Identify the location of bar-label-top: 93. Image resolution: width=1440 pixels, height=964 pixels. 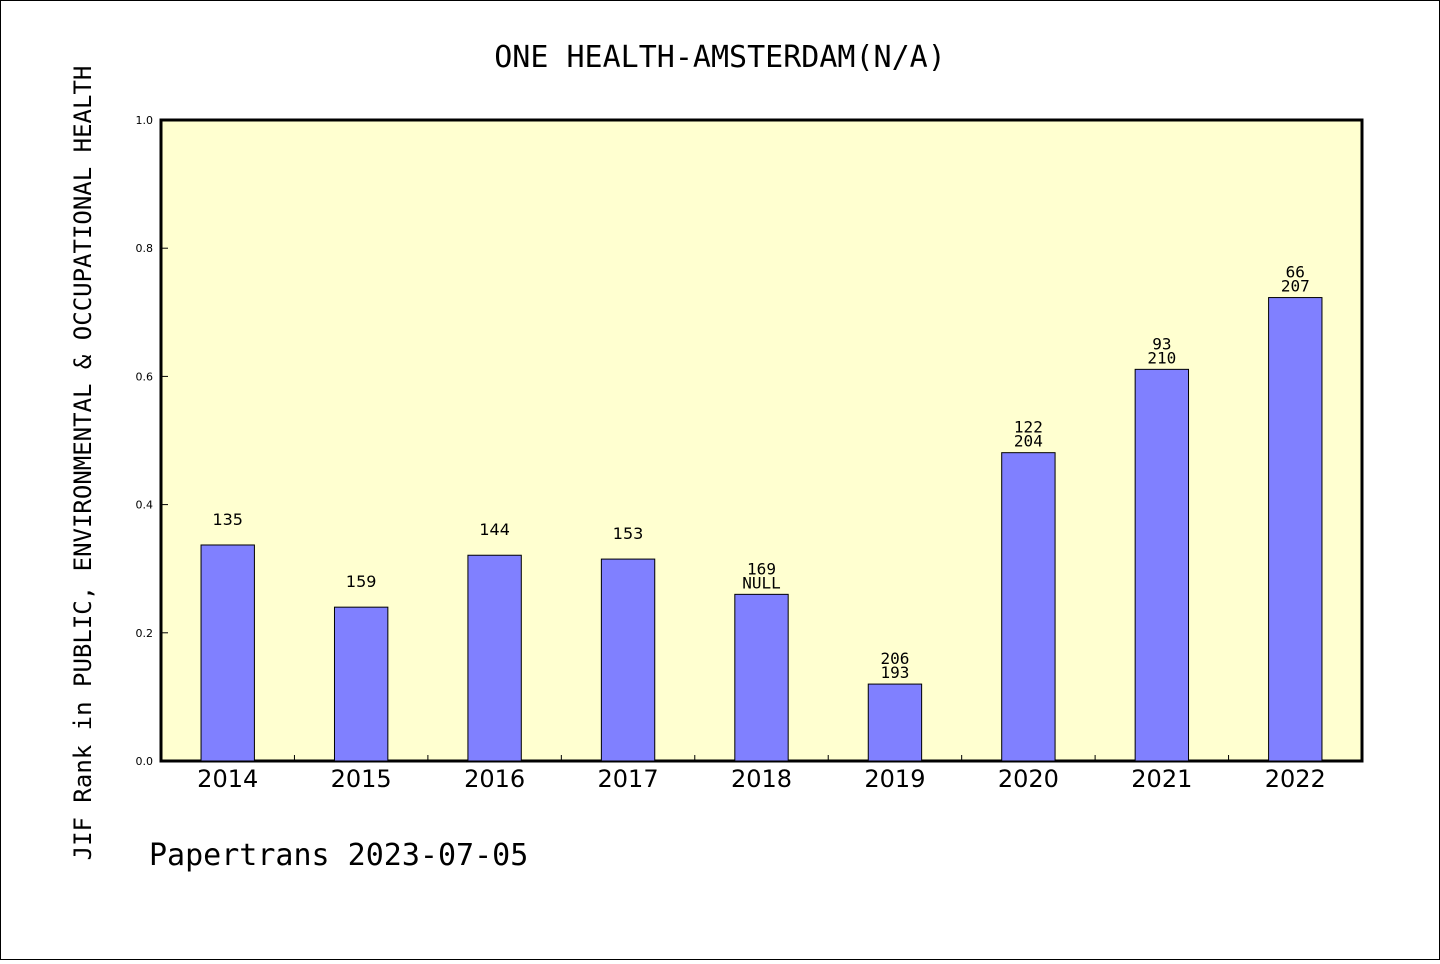
(1161, 343).